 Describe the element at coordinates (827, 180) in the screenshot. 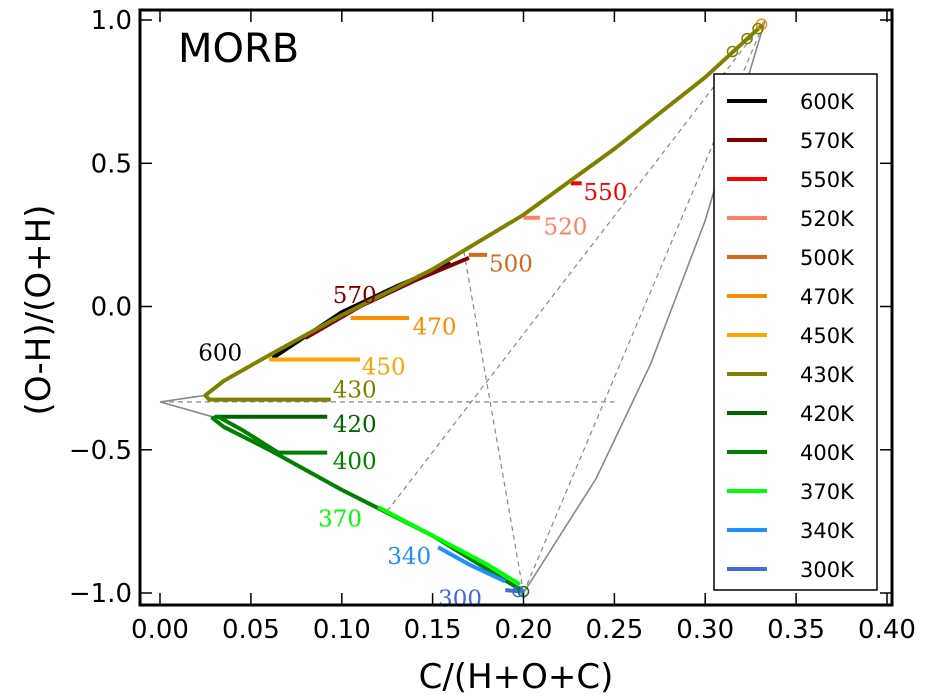

I see `legend-label-550K: 550K` at that location.